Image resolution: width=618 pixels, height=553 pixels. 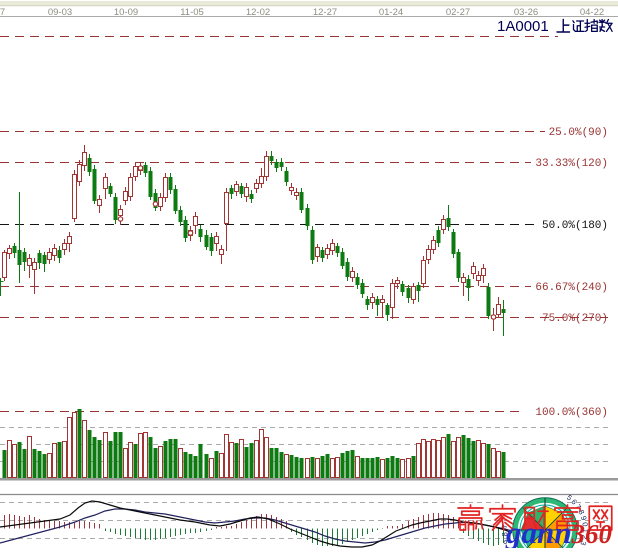 I want to click on svg-text: gann360, so click(x=558, y=531).